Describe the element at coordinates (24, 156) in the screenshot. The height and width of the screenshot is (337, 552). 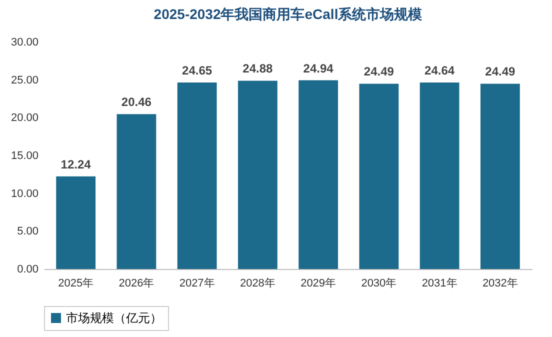
I see `y-tick-label: 15.00` at that location.